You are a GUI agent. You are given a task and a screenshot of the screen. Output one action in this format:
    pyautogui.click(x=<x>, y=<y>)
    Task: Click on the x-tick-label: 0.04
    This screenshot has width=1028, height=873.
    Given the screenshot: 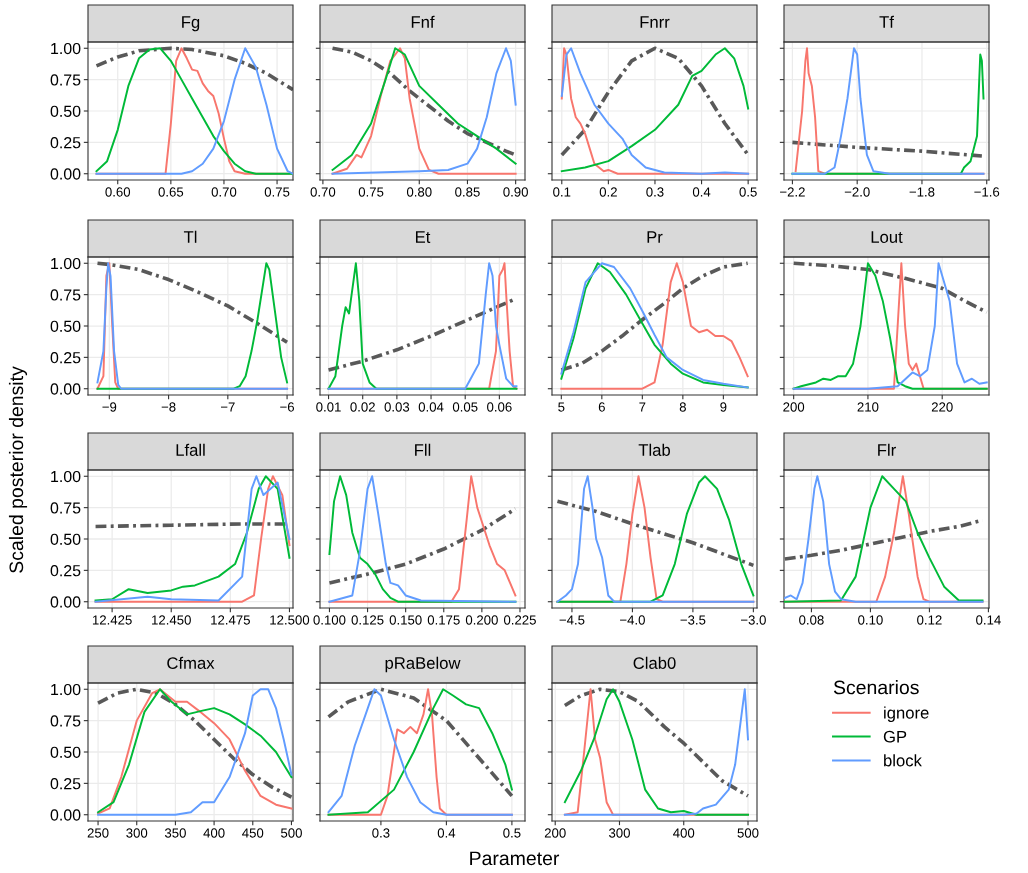 What is the action you would take?
    pyautogui.click(x=431, y=407)
    